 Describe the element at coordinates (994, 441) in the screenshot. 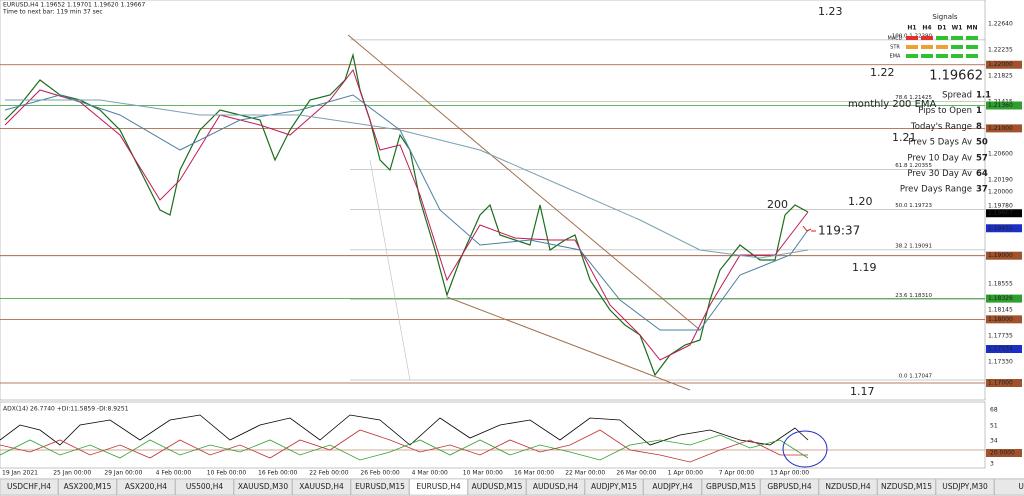

I see `indicator-axis-label: 34` at that location.